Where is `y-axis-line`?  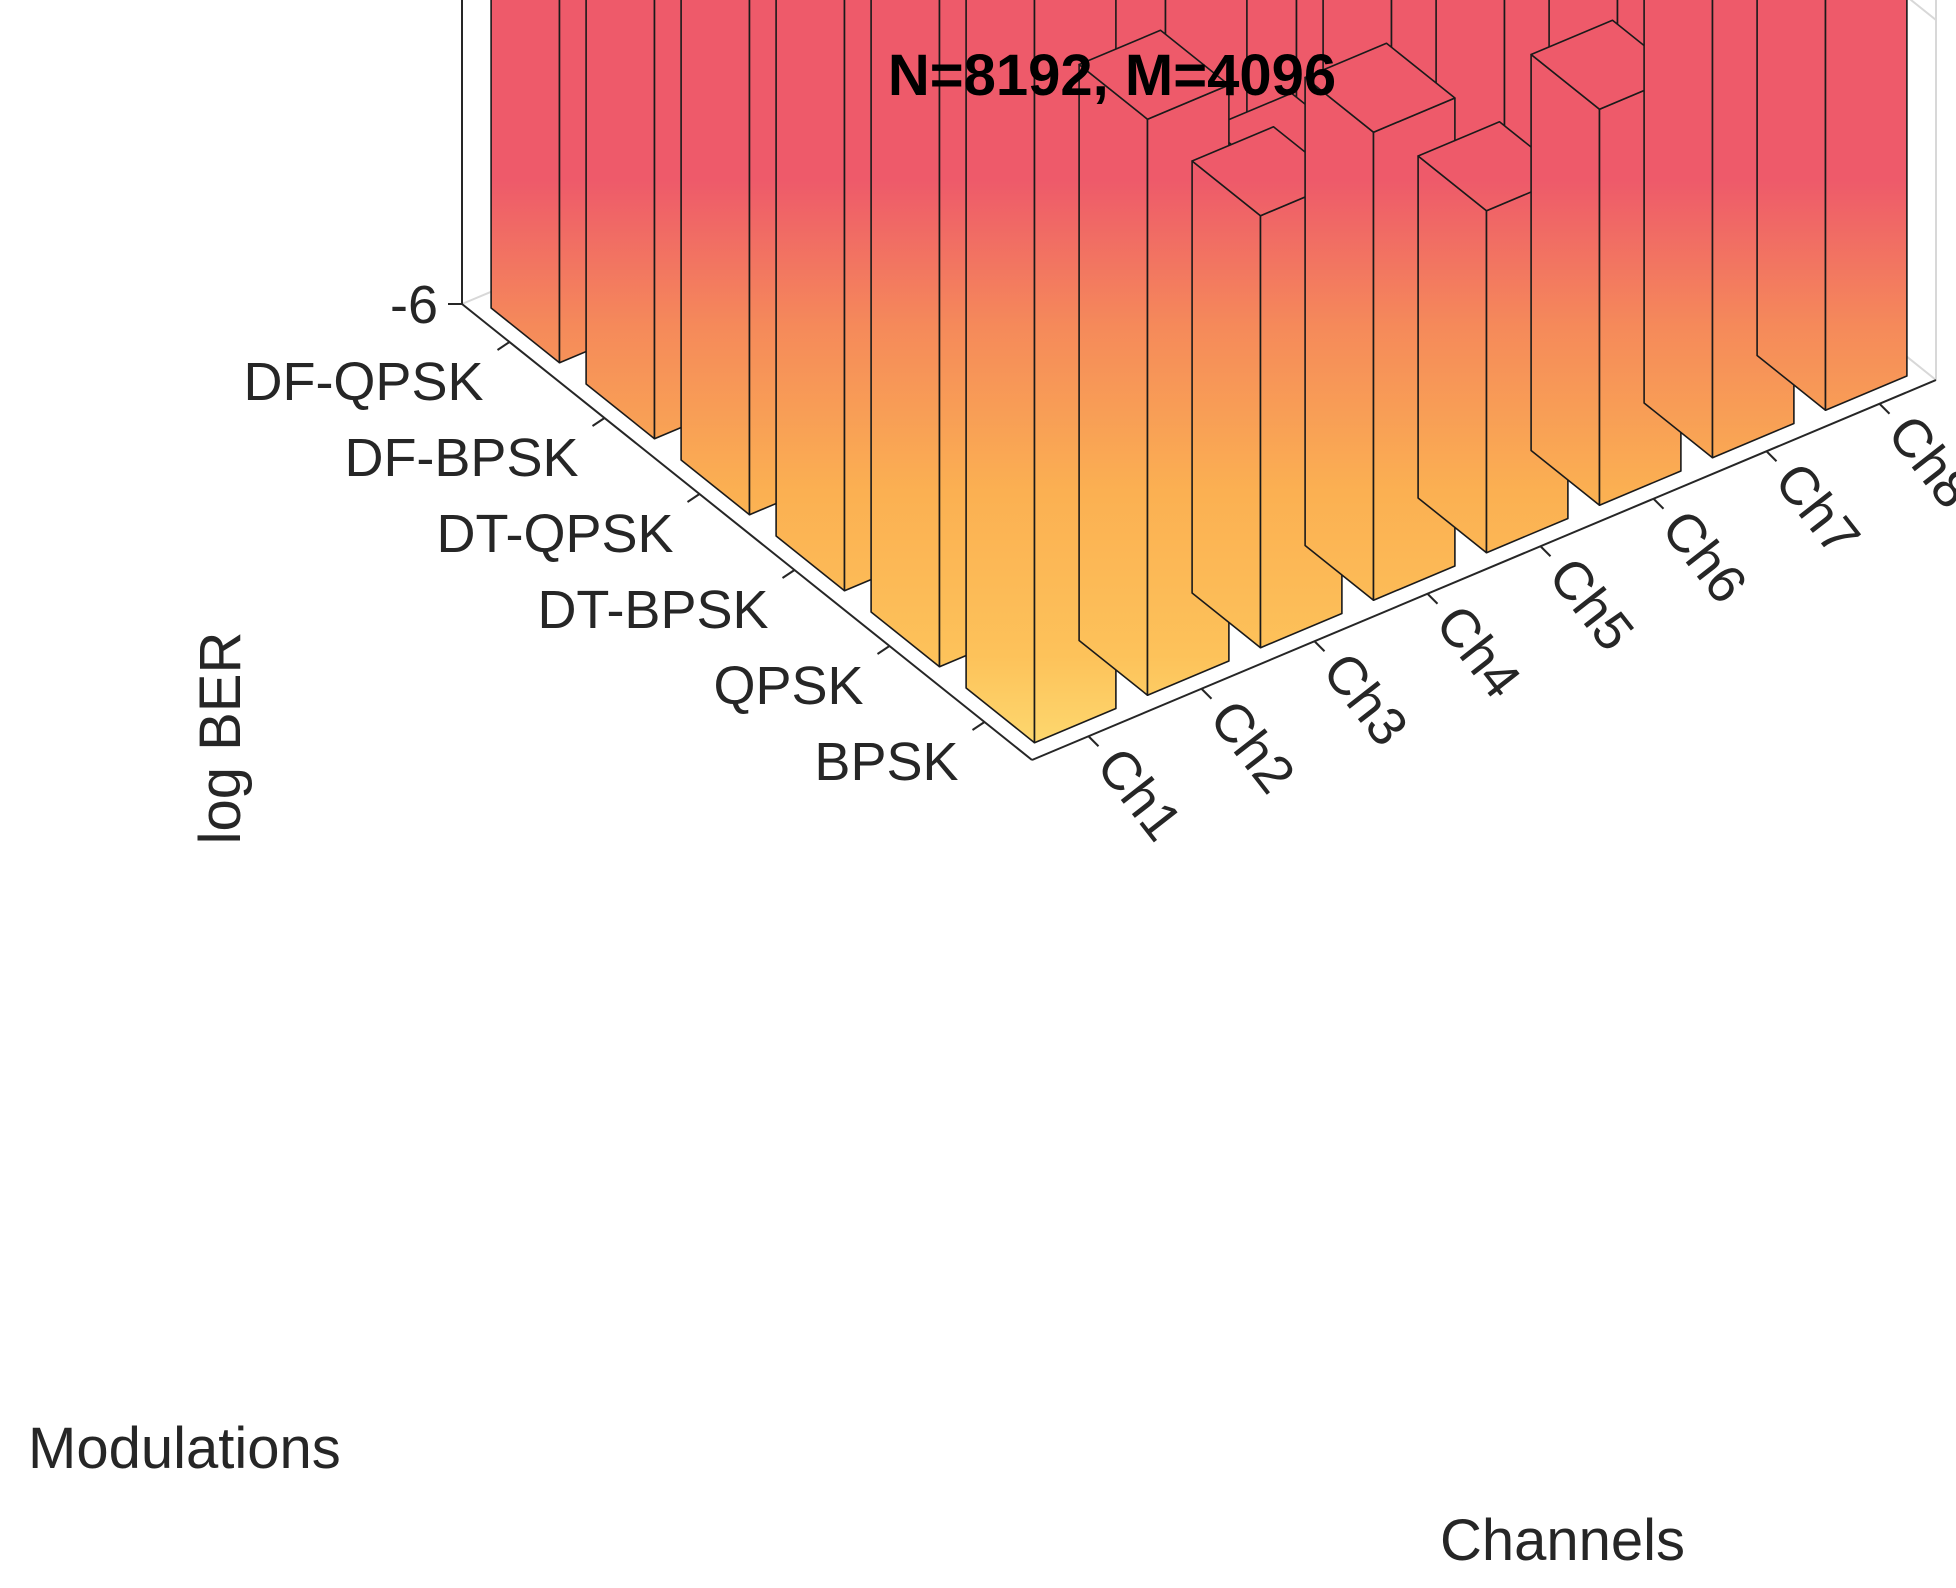
y-axis-line is located at coordinates (747, 532).